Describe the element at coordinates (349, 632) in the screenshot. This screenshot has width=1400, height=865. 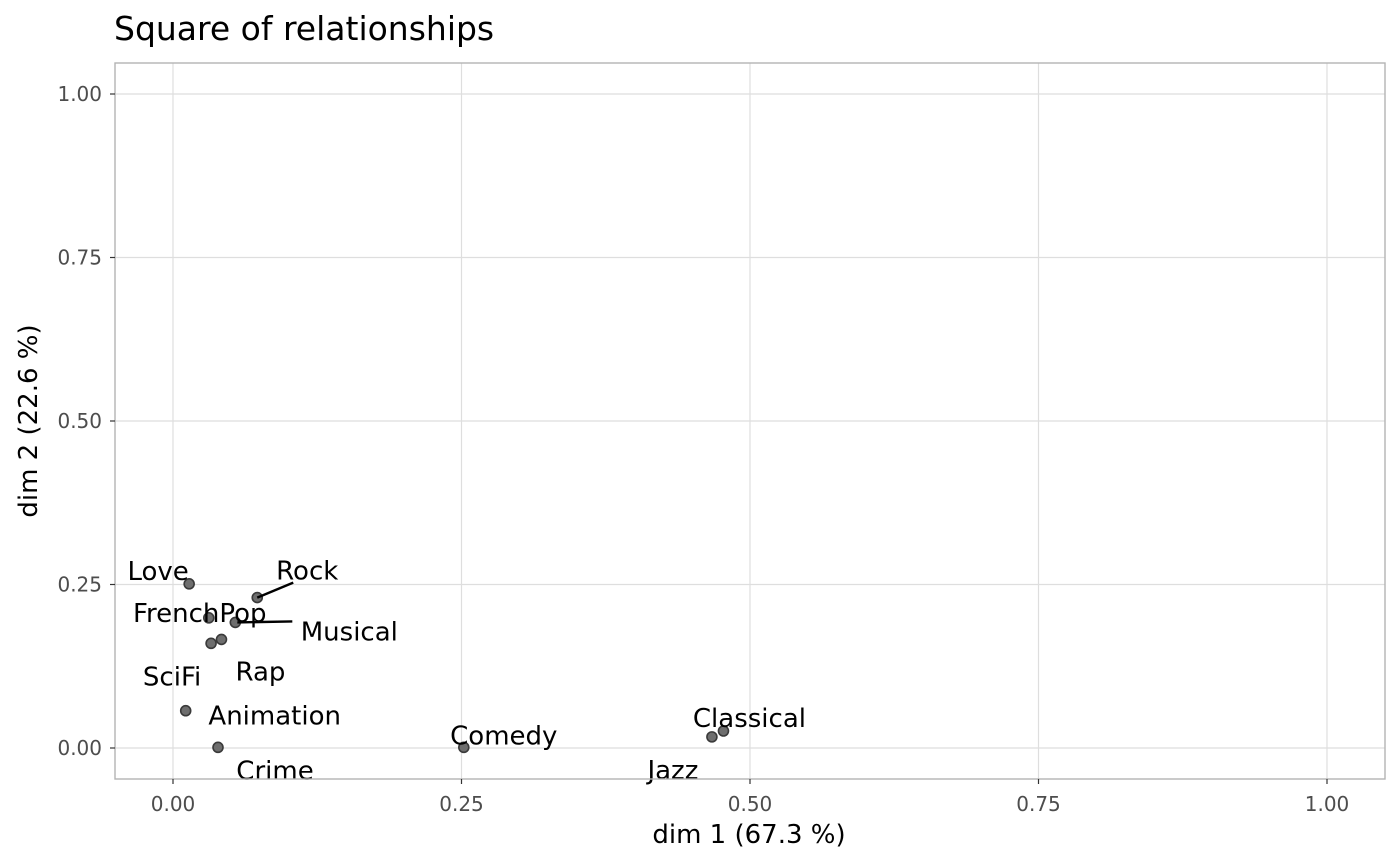
I see `point-label-musical: Musical` at that location.